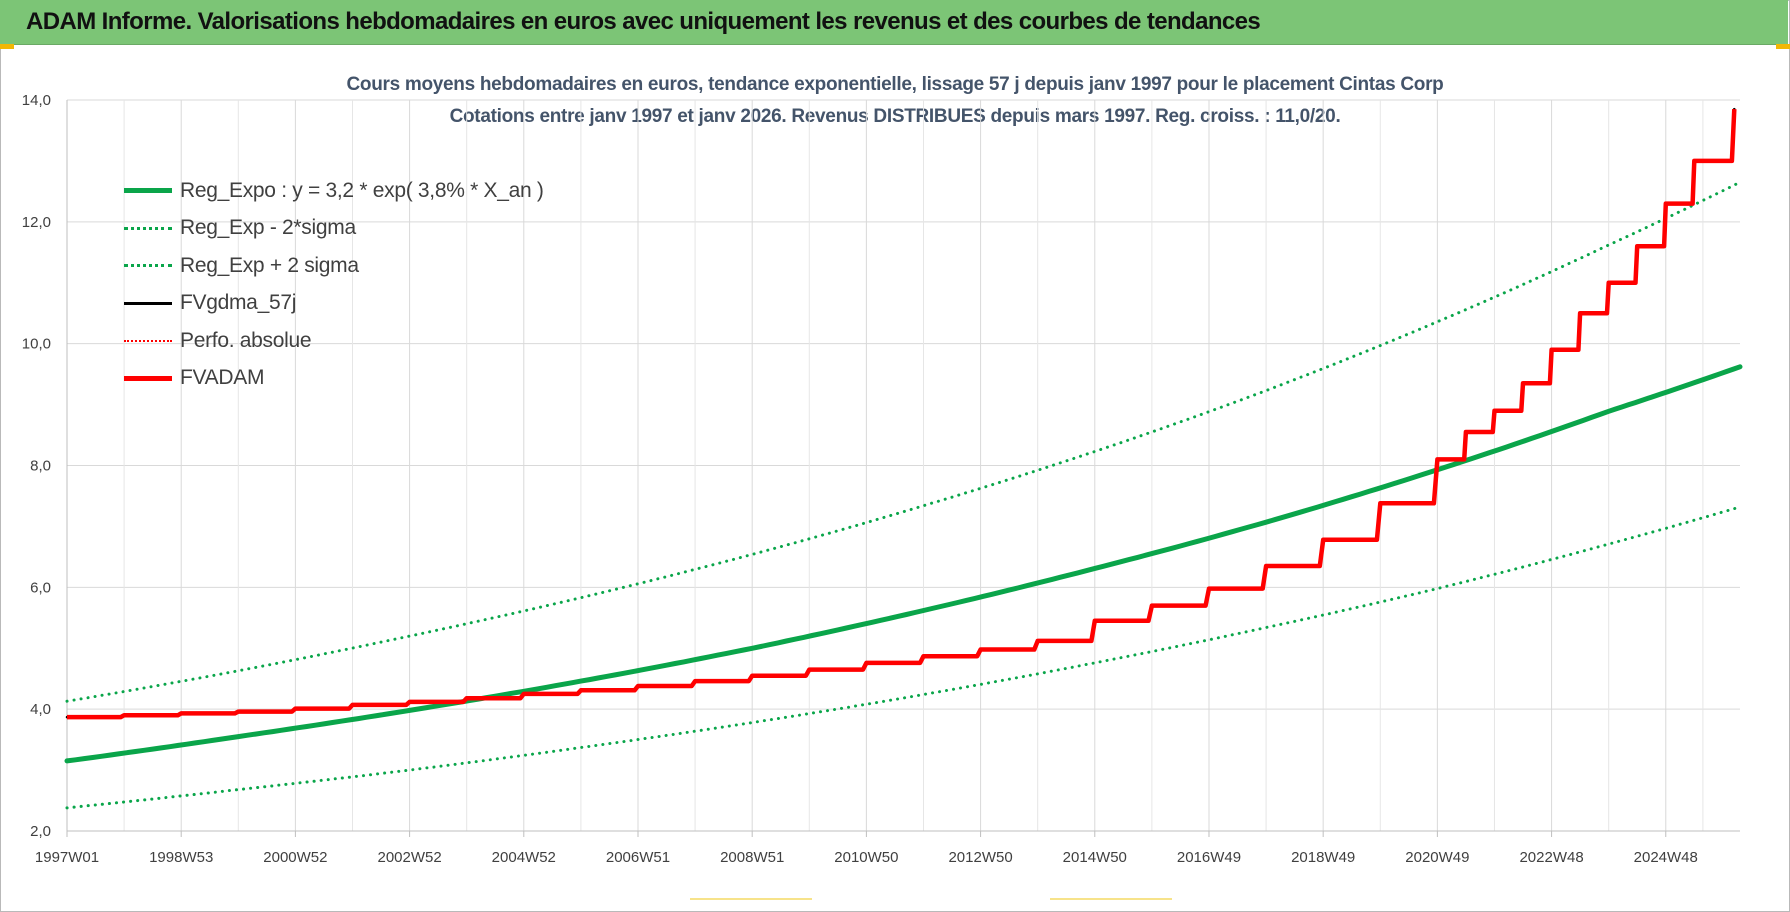 This screenshot has width=1790, height=912. Describe the element at coordinates (36, 100) in the screenshot. I see `y-tick-label: 14,0` at that location.